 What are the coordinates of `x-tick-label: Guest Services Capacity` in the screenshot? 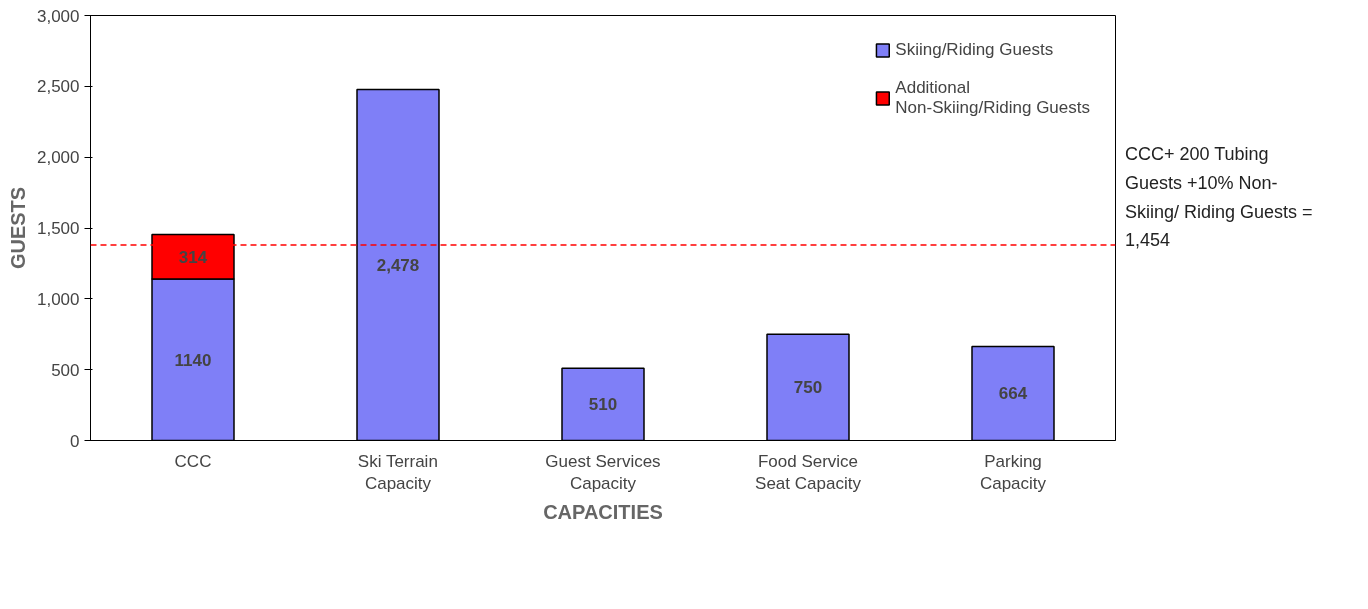 It's located at (603, 472).